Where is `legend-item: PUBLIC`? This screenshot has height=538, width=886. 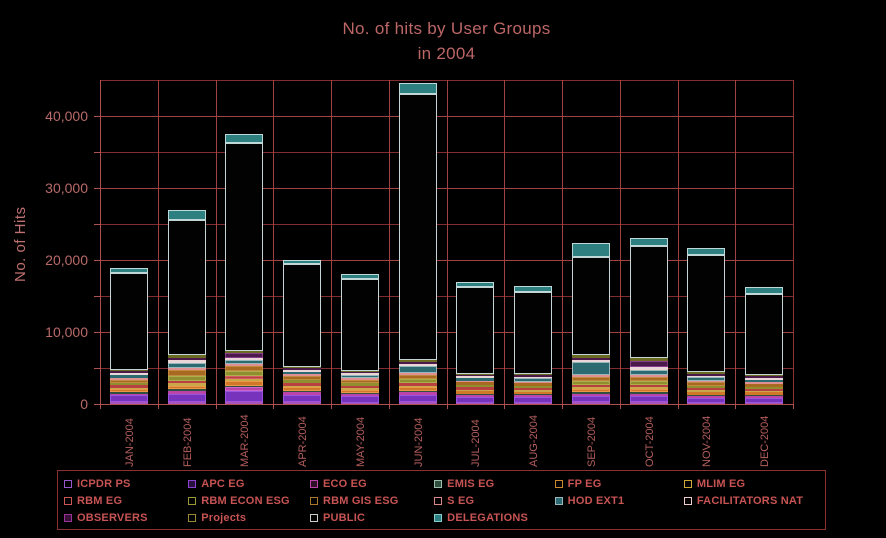 legend-item: PUBLIC is located at coordinates (371, 517).